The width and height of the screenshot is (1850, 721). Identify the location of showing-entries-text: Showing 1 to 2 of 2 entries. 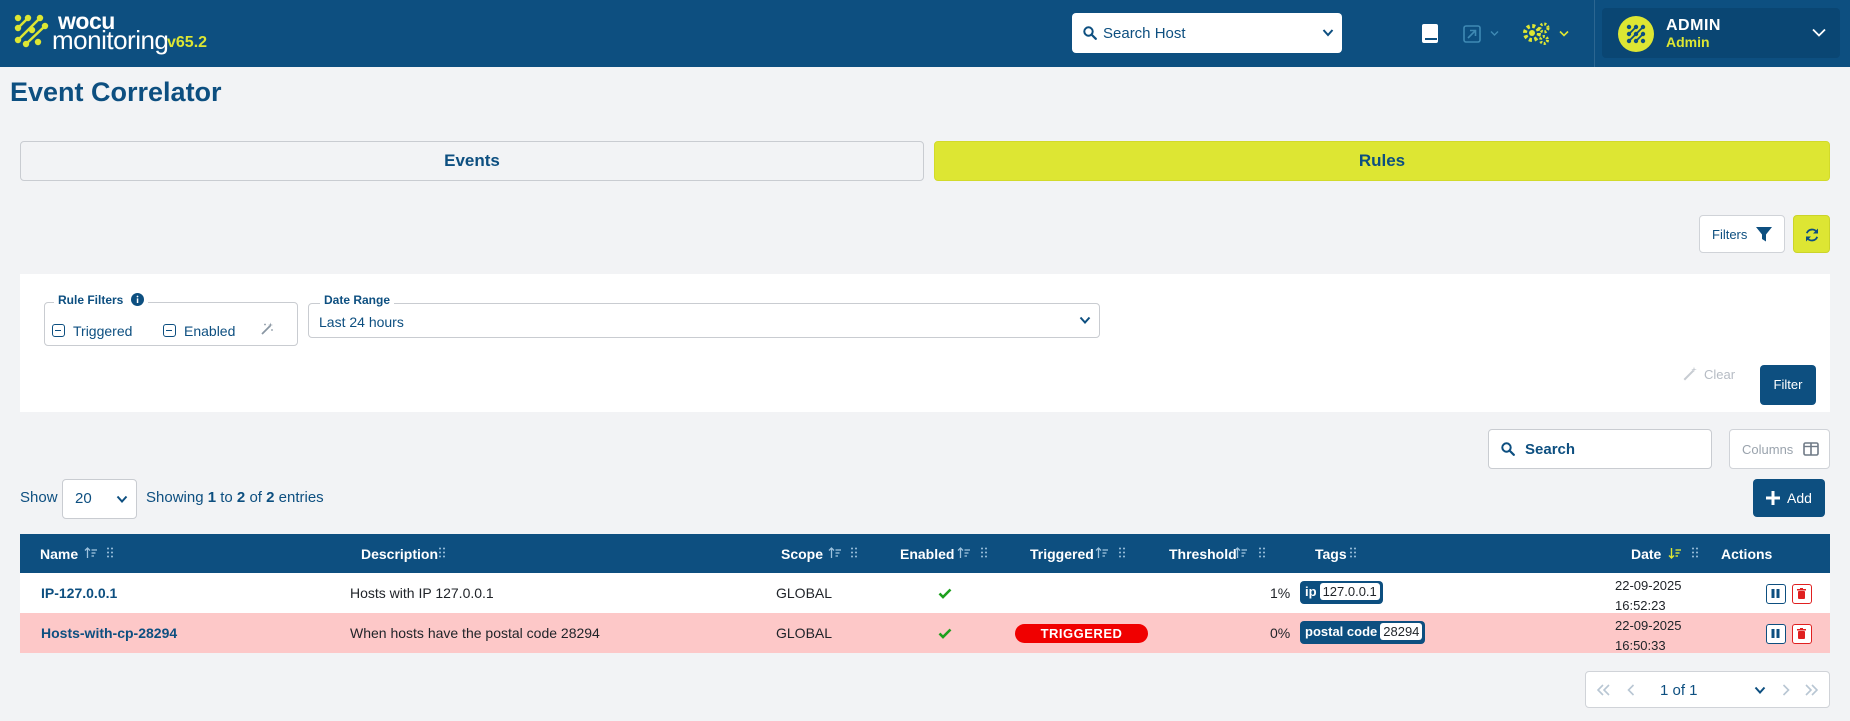
(235, 497).